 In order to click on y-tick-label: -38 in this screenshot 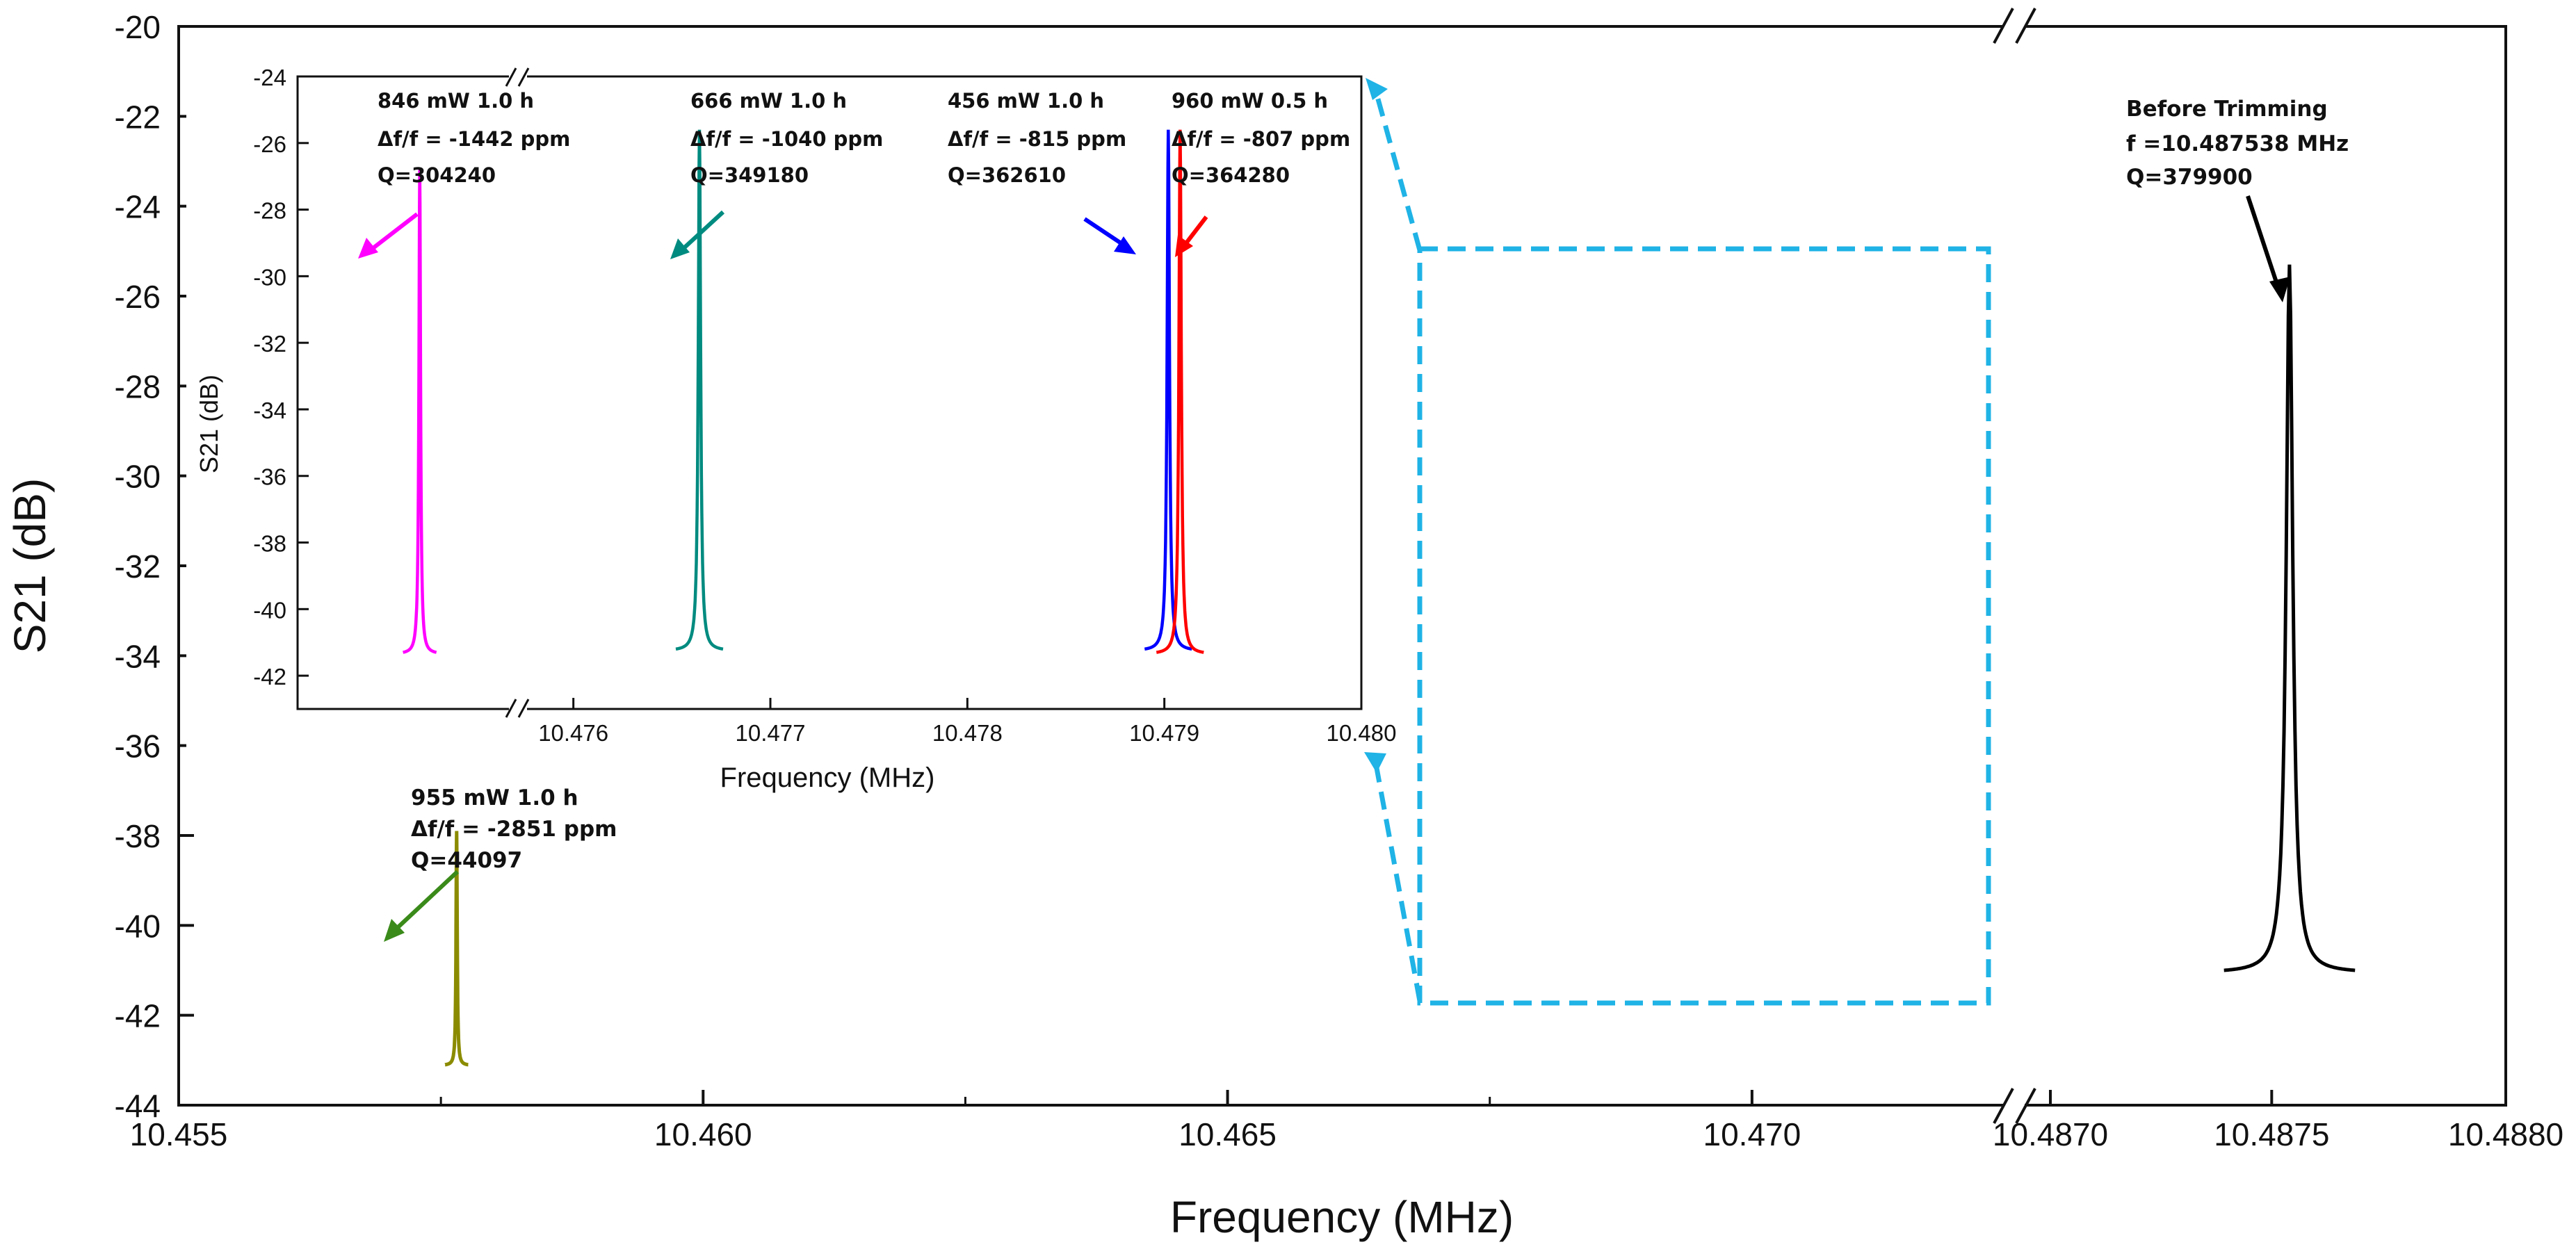, I will do `click(138, 836)`.